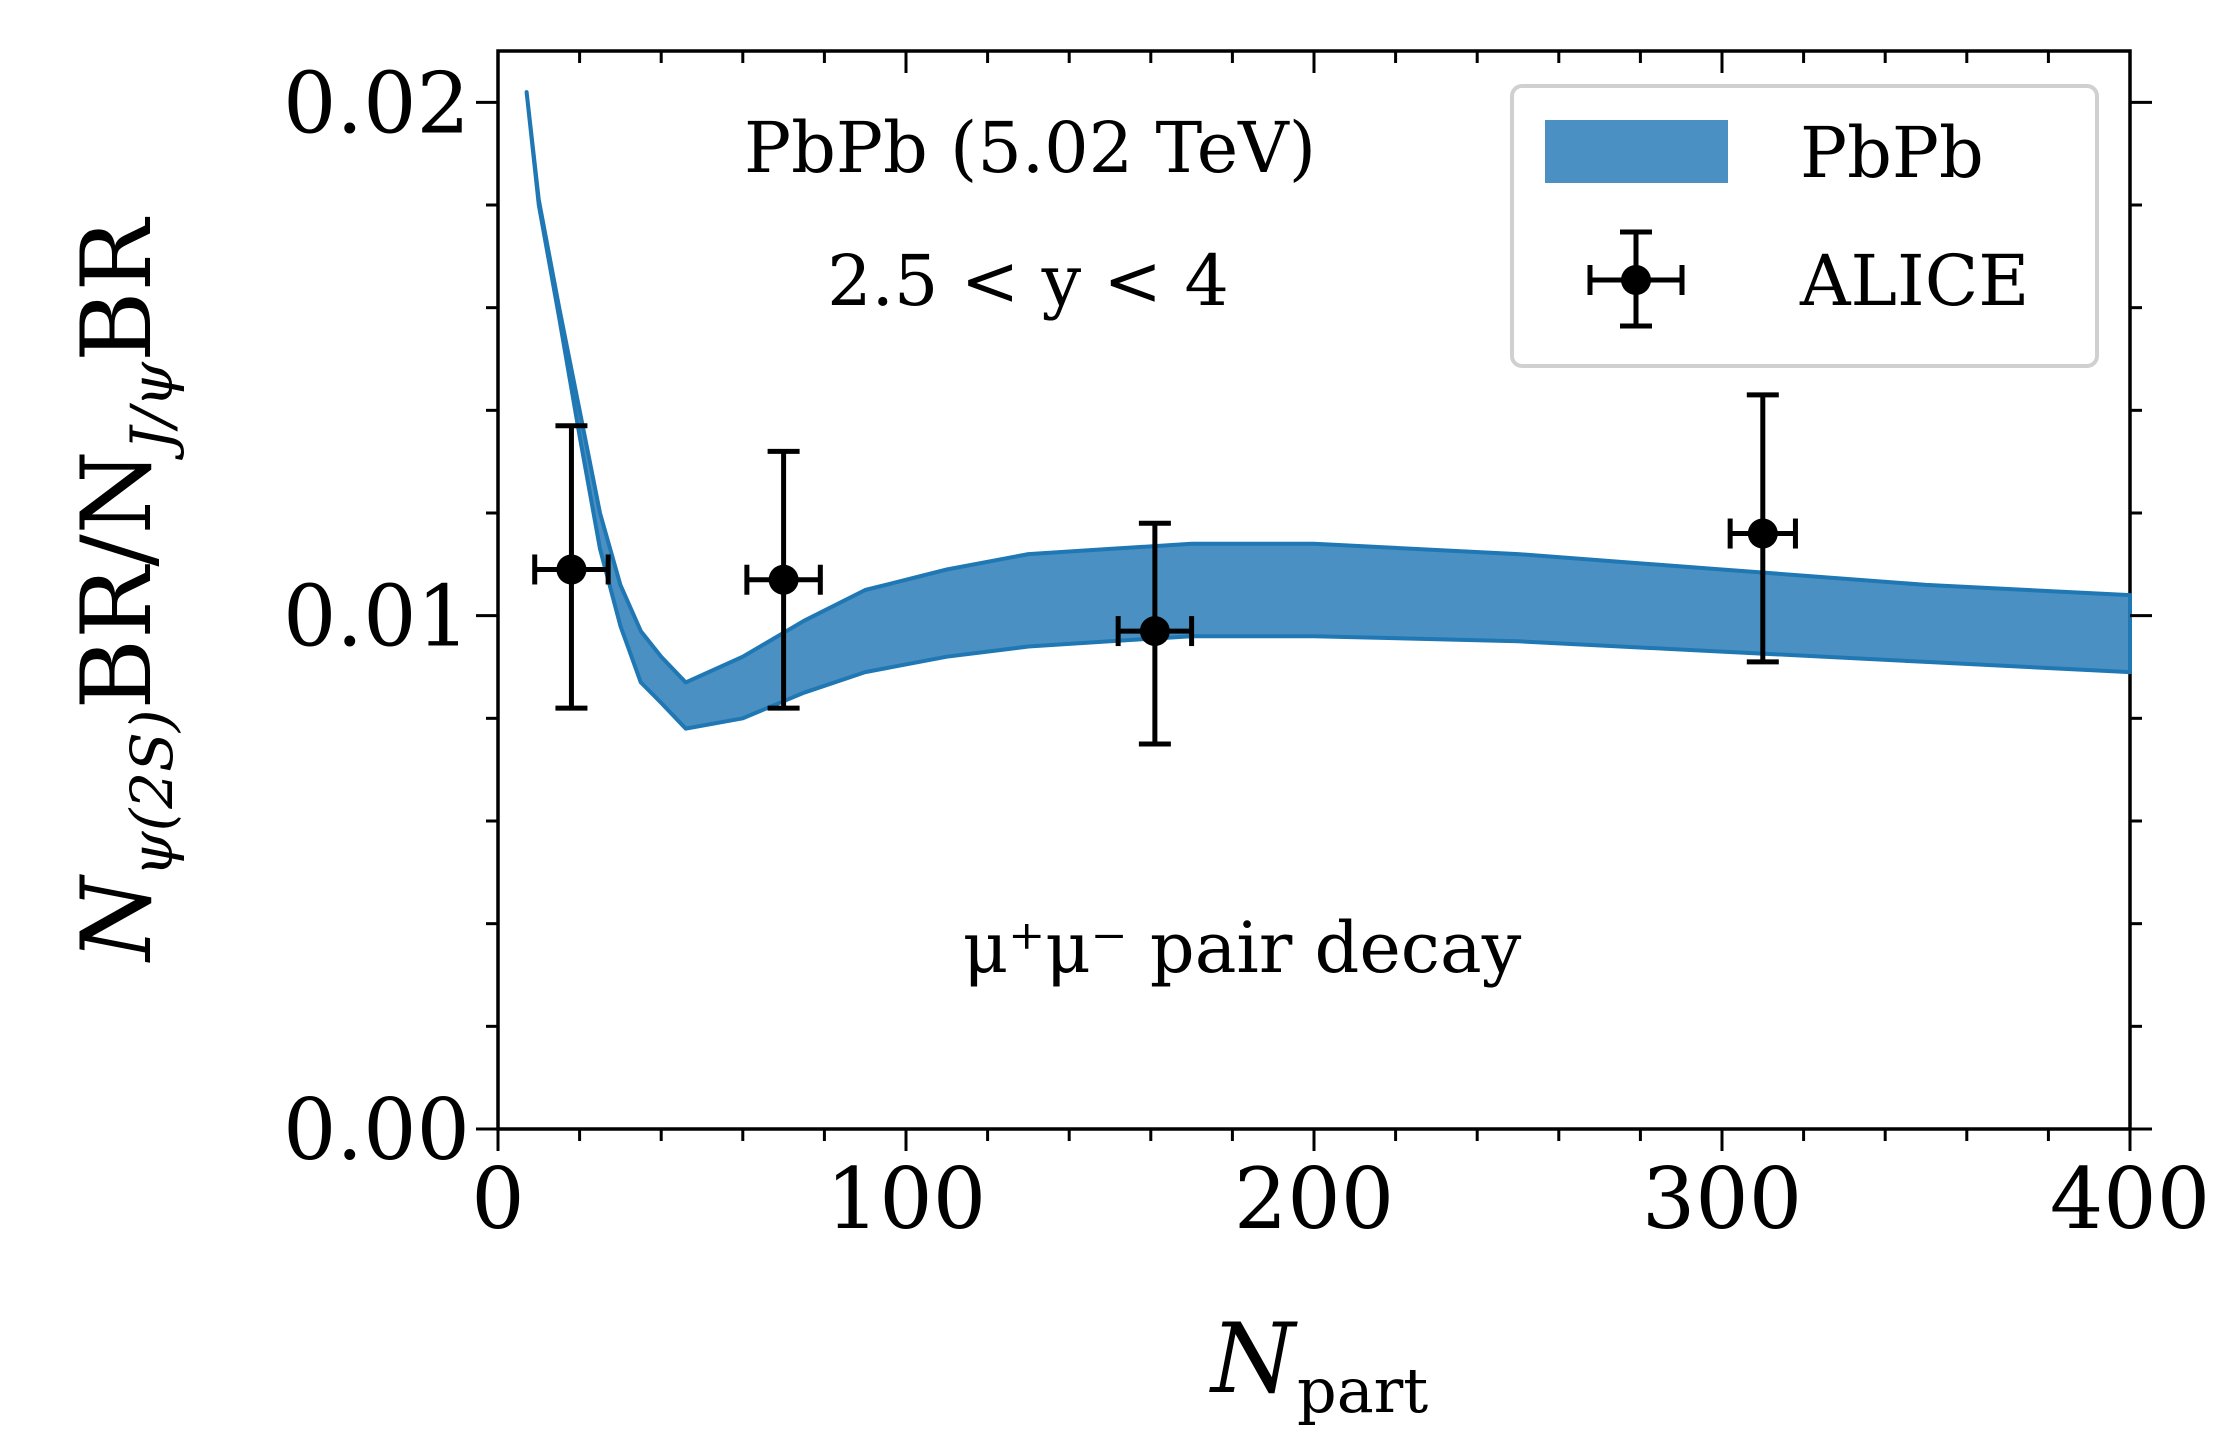 This screenshot has width=2223, height=1448. Describe the element at coordinates (1030, 148) in the screenshot. I see `annotation-system: PbPb (5.02 TeV)` at that location.